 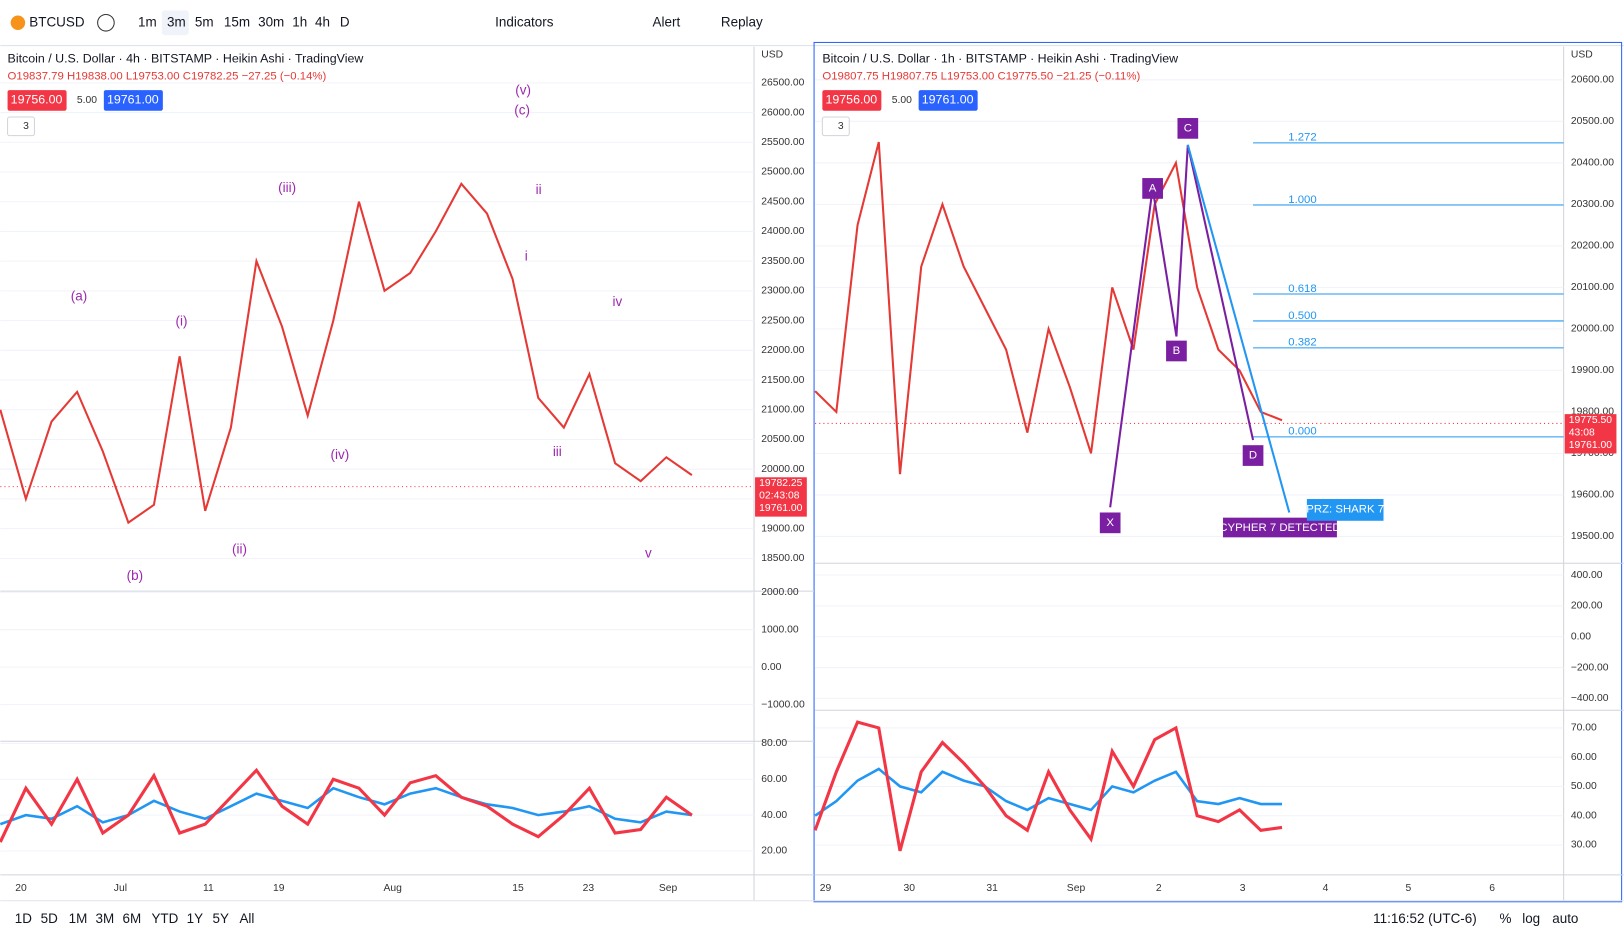 What do you see at coordinates (1592, 536) in the screenshot?
I see `price-axis-label: 19500.00` at bounding box center [1592, 536].